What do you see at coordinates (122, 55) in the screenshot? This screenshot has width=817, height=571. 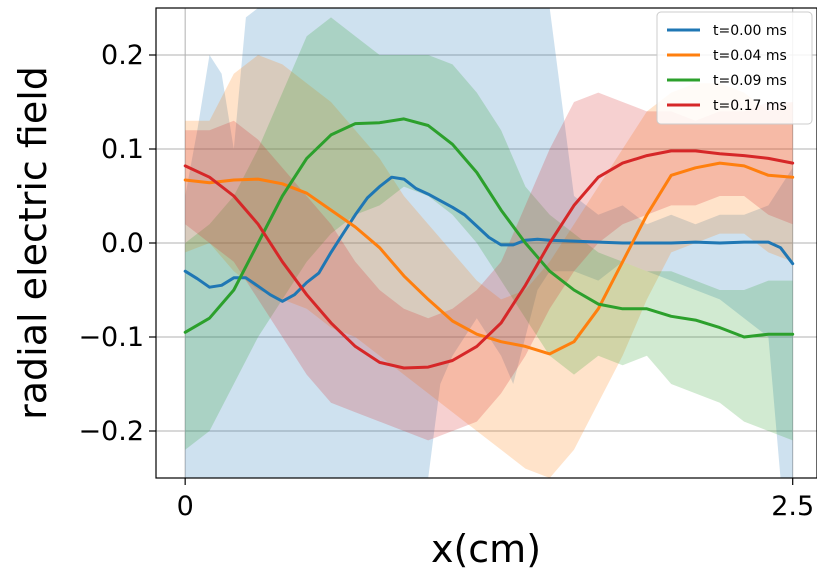 I see `y-tick-label: 0.2` at bounding box center [122, 55].